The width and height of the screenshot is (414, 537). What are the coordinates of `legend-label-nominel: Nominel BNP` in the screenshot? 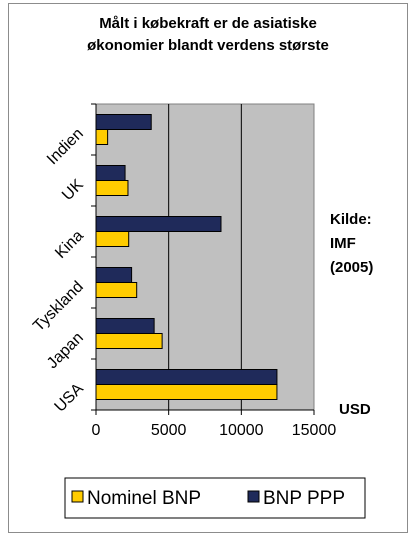 It's located at (144, 498).